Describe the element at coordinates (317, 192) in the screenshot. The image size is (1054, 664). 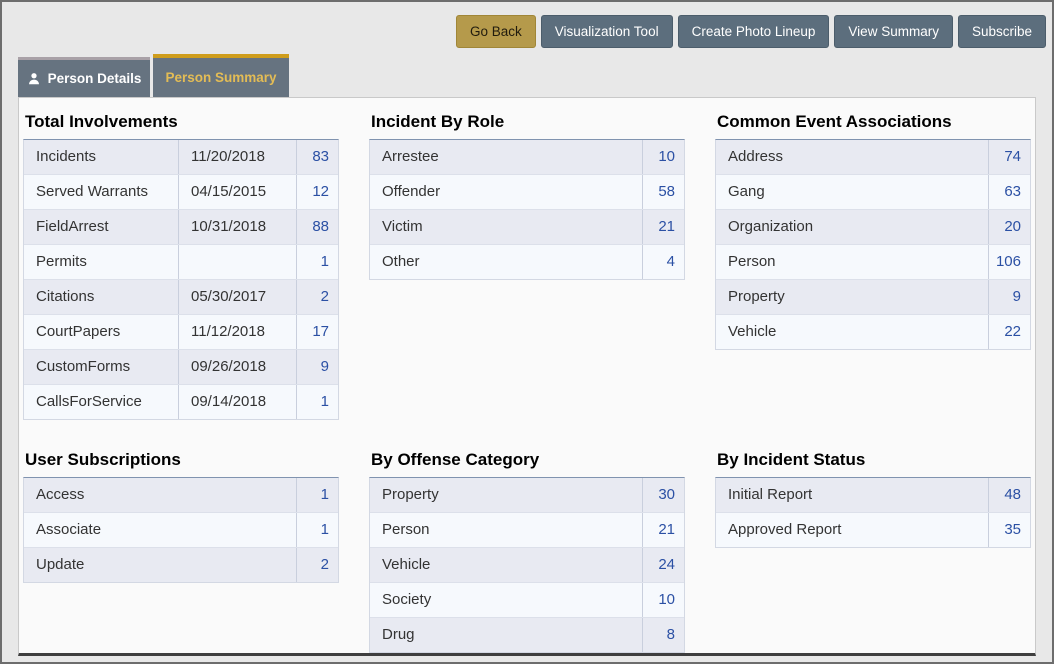
I see `row-count: 12` at that location.